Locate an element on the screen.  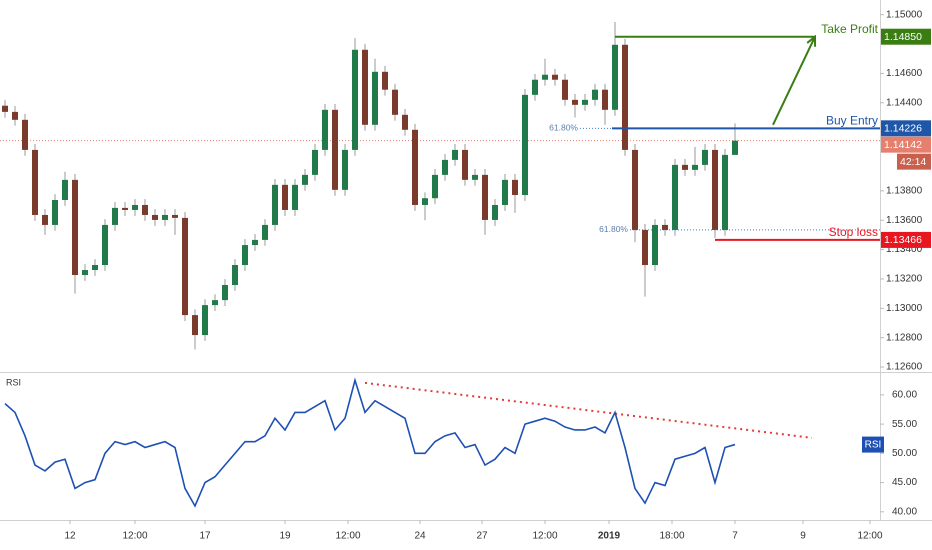
y-tick-label: 1.13800 is located at coordinates (904, 191).